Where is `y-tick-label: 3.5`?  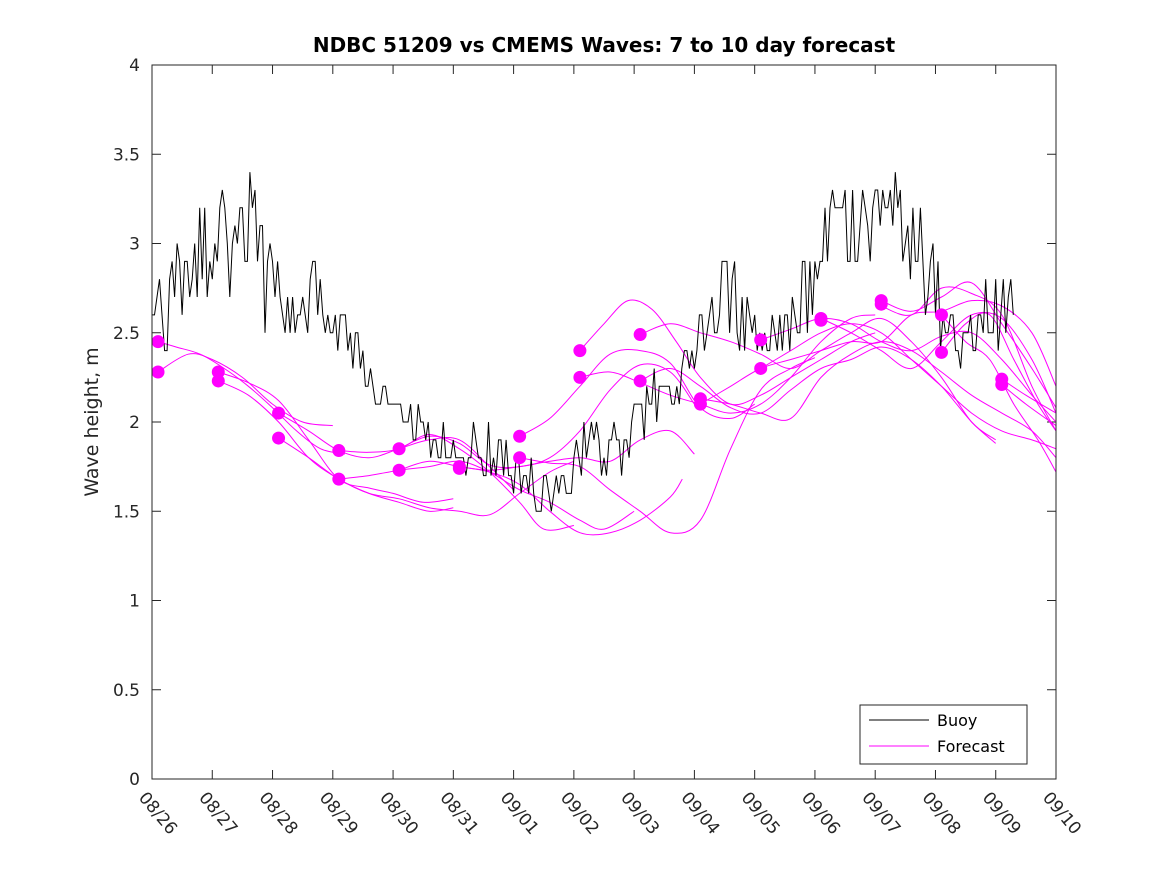
y-tick-label: 3.5 is located at coordinates (126, 155).